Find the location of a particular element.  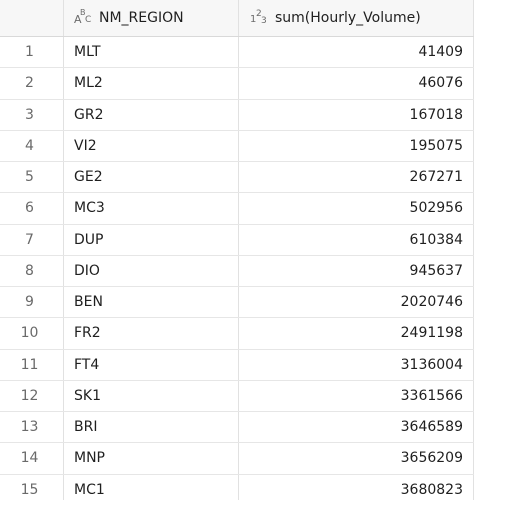

cell-nm-region: FT4 is located at coordinates (151, 364).